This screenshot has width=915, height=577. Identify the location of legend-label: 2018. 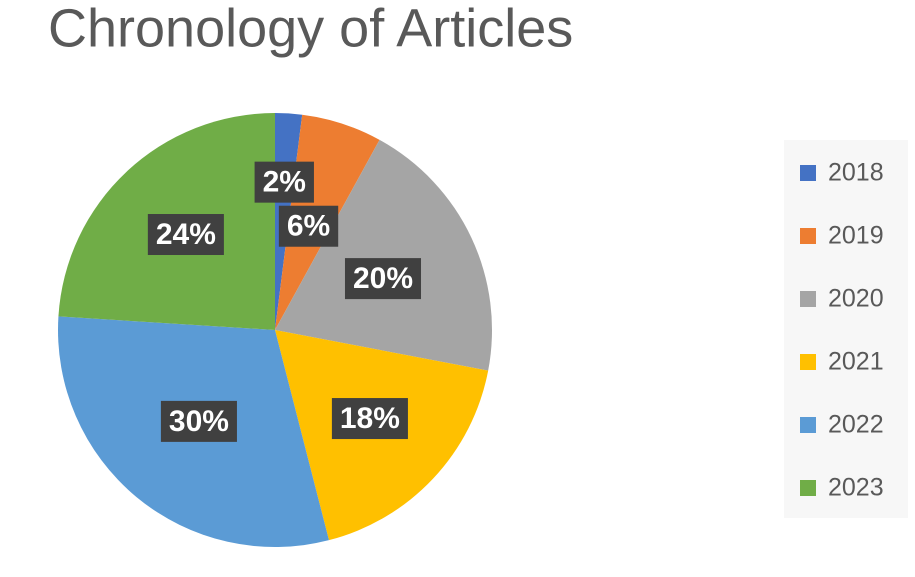
(856, 173).